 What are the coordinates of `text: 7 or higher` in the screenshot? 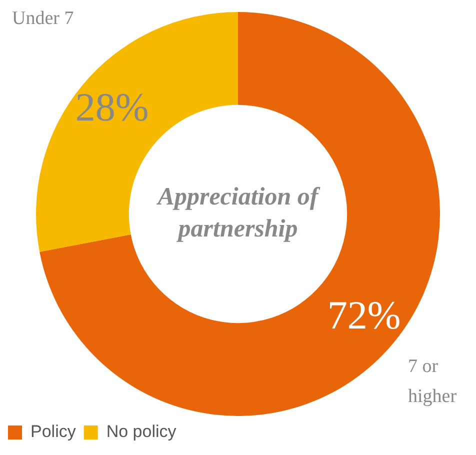 It's located at (433, 382).